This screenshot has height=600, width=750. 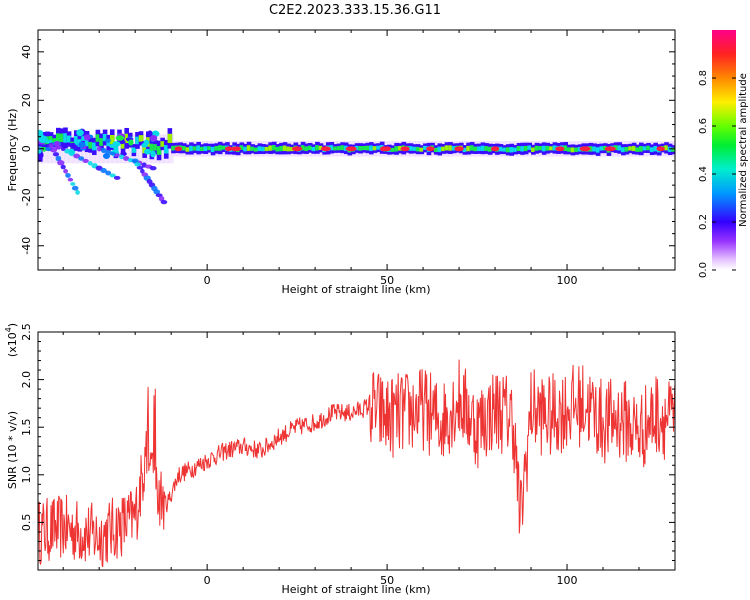 What do you see at coordinates (387, 280) in the screenshot?
I see `spectrogram-x-tick-label: 50` at bounding box center [387, 280].